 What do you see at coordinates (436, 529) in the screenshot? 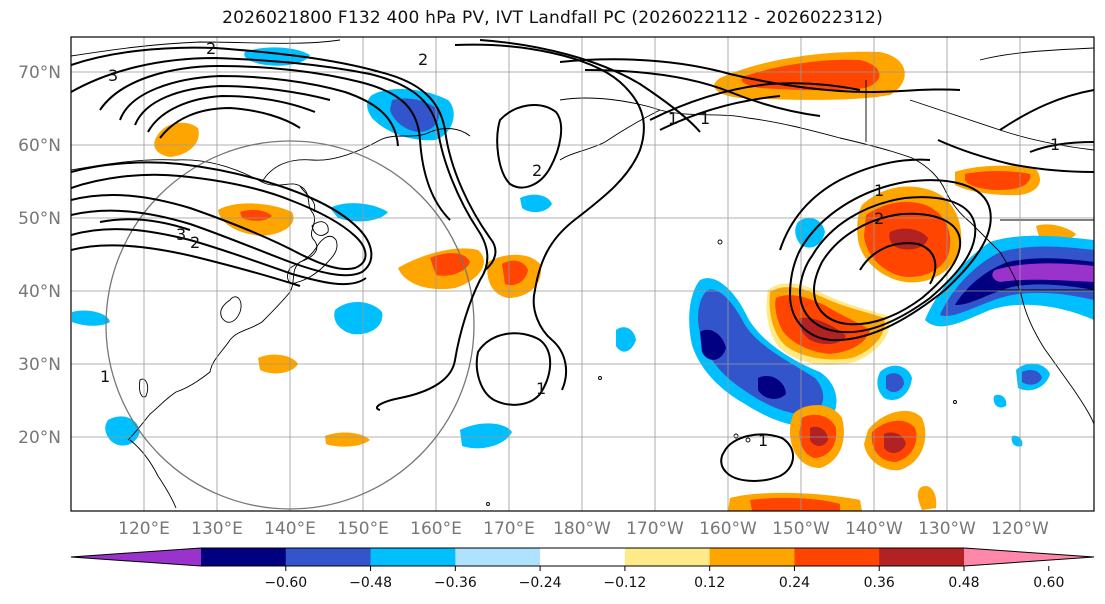
I see `lon-label: 160°E` at bounding box center [436, 529].